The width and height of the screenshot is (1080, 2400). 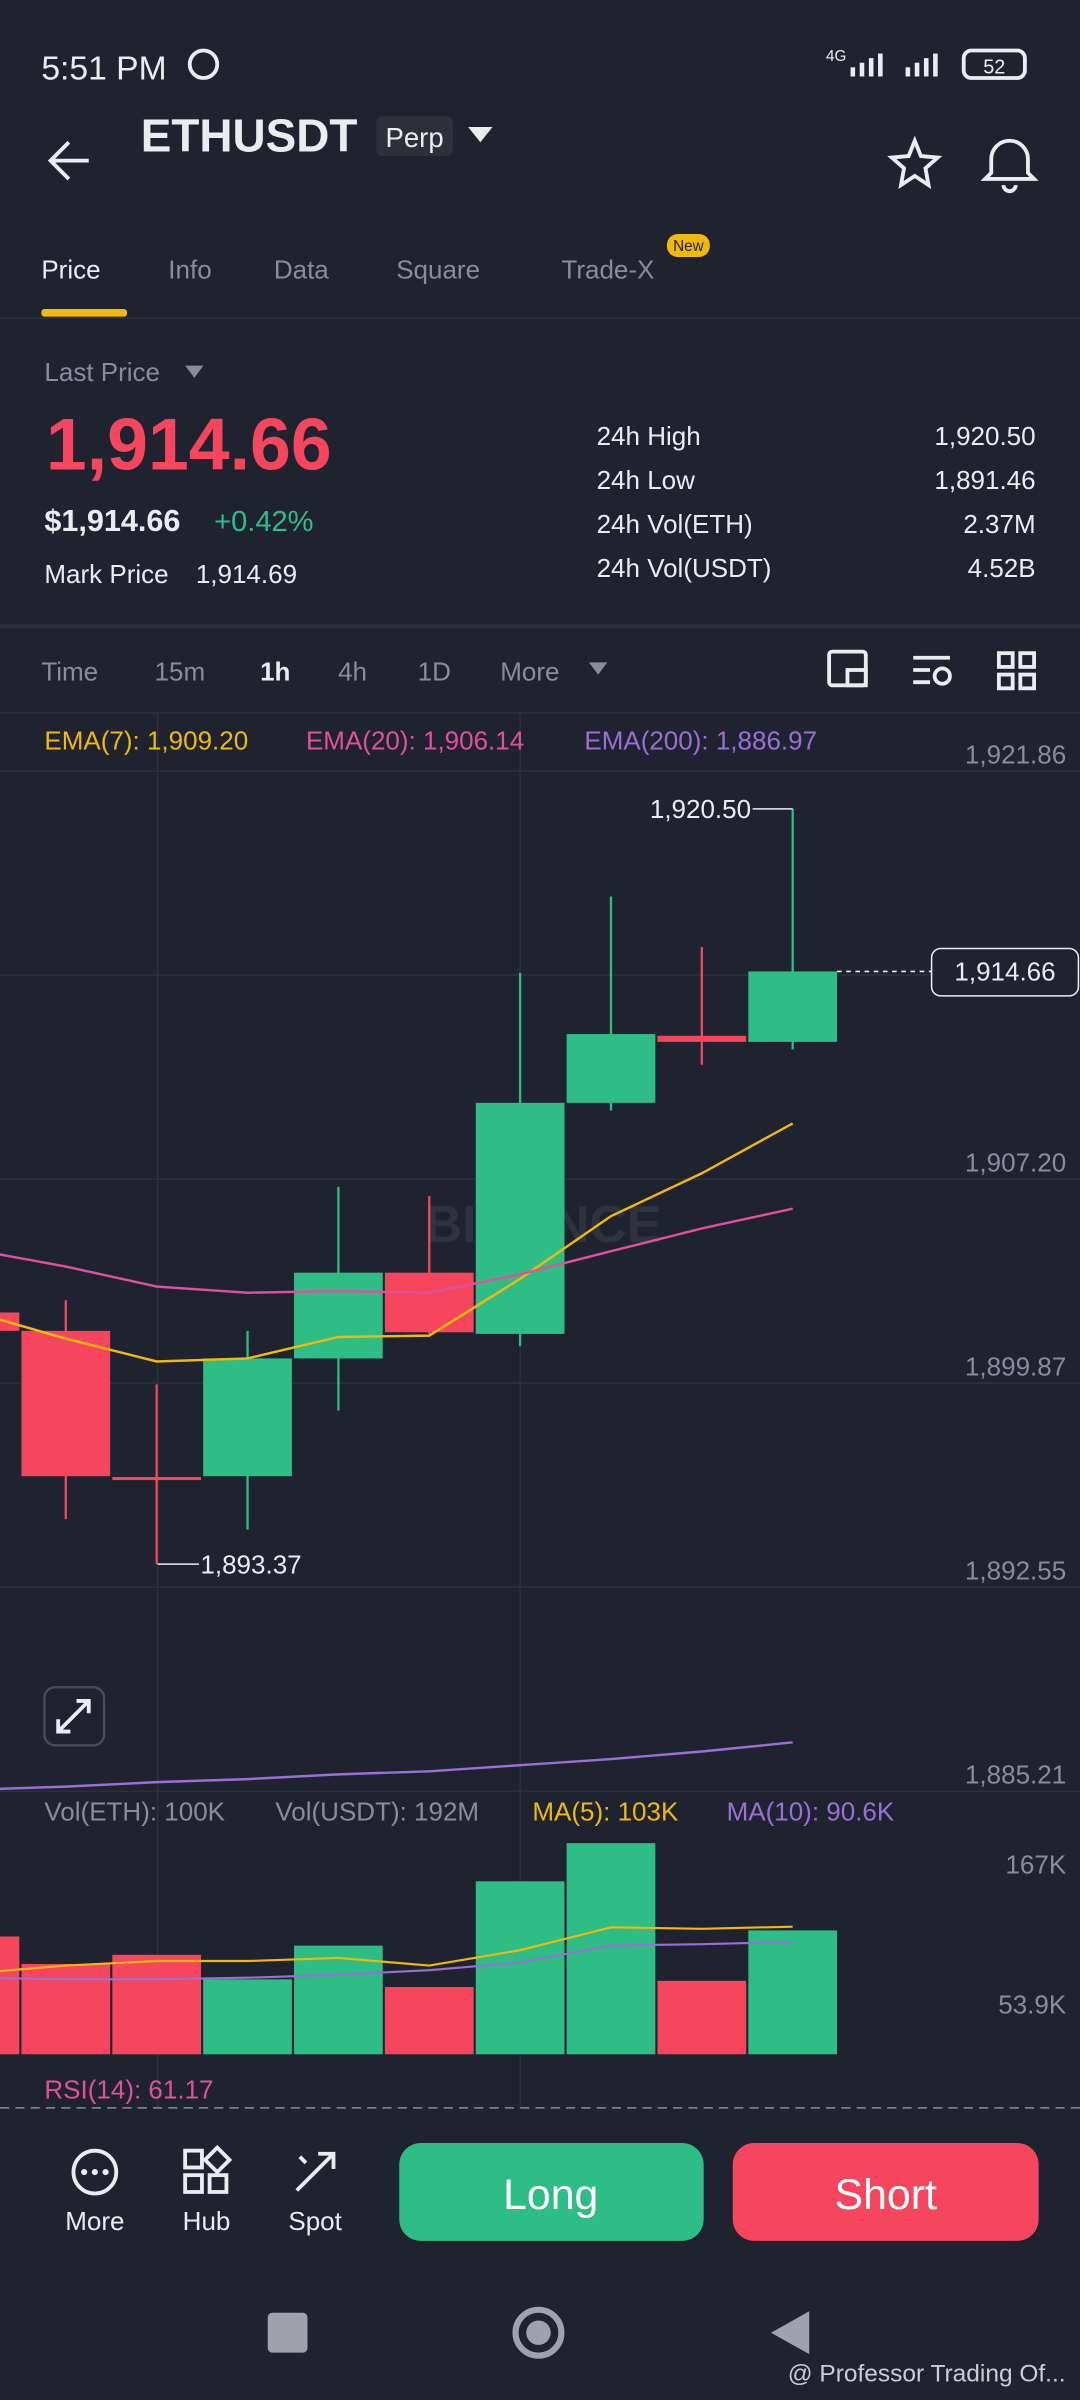 I want to click on volume-tick-label: 167K, so click(x=1035, y=1864).